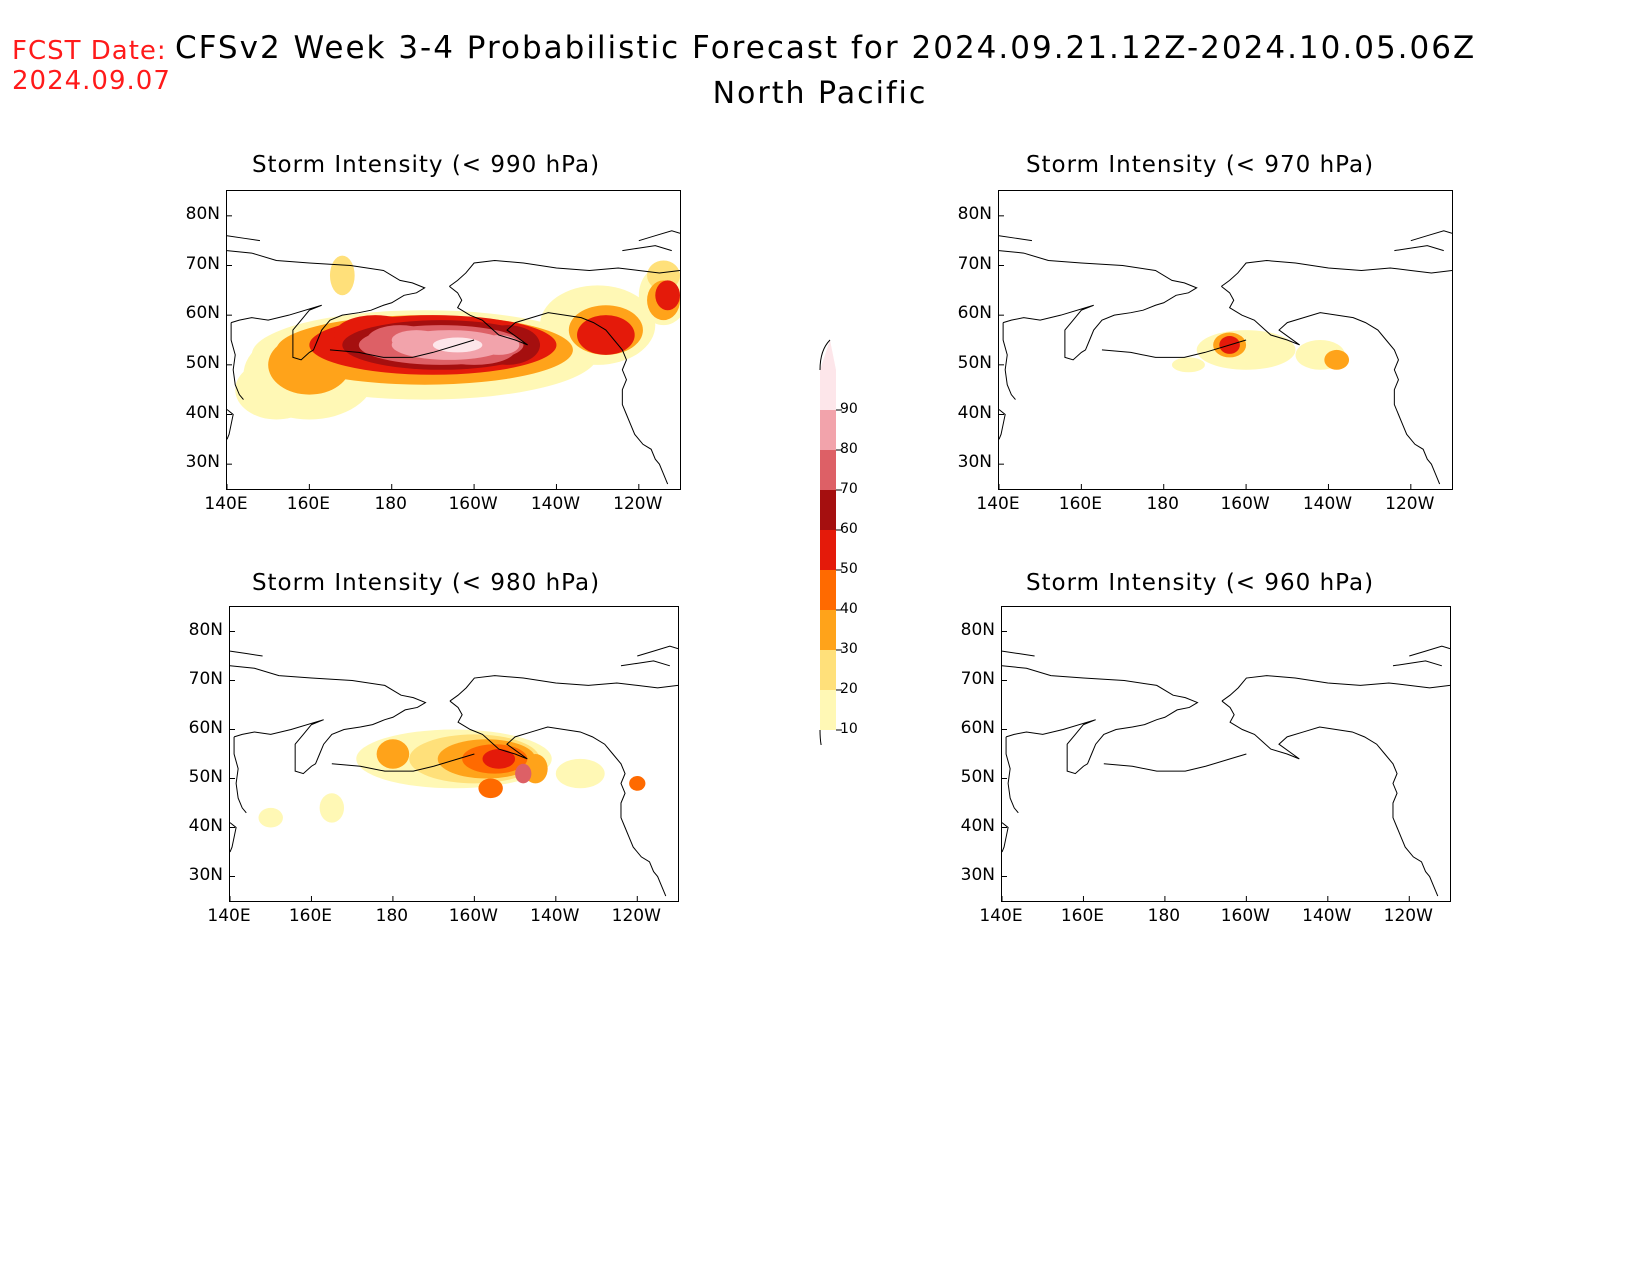  I want to click on panel-title-960: Storm Intensity (< 960 hPa), so click(1200, 583).